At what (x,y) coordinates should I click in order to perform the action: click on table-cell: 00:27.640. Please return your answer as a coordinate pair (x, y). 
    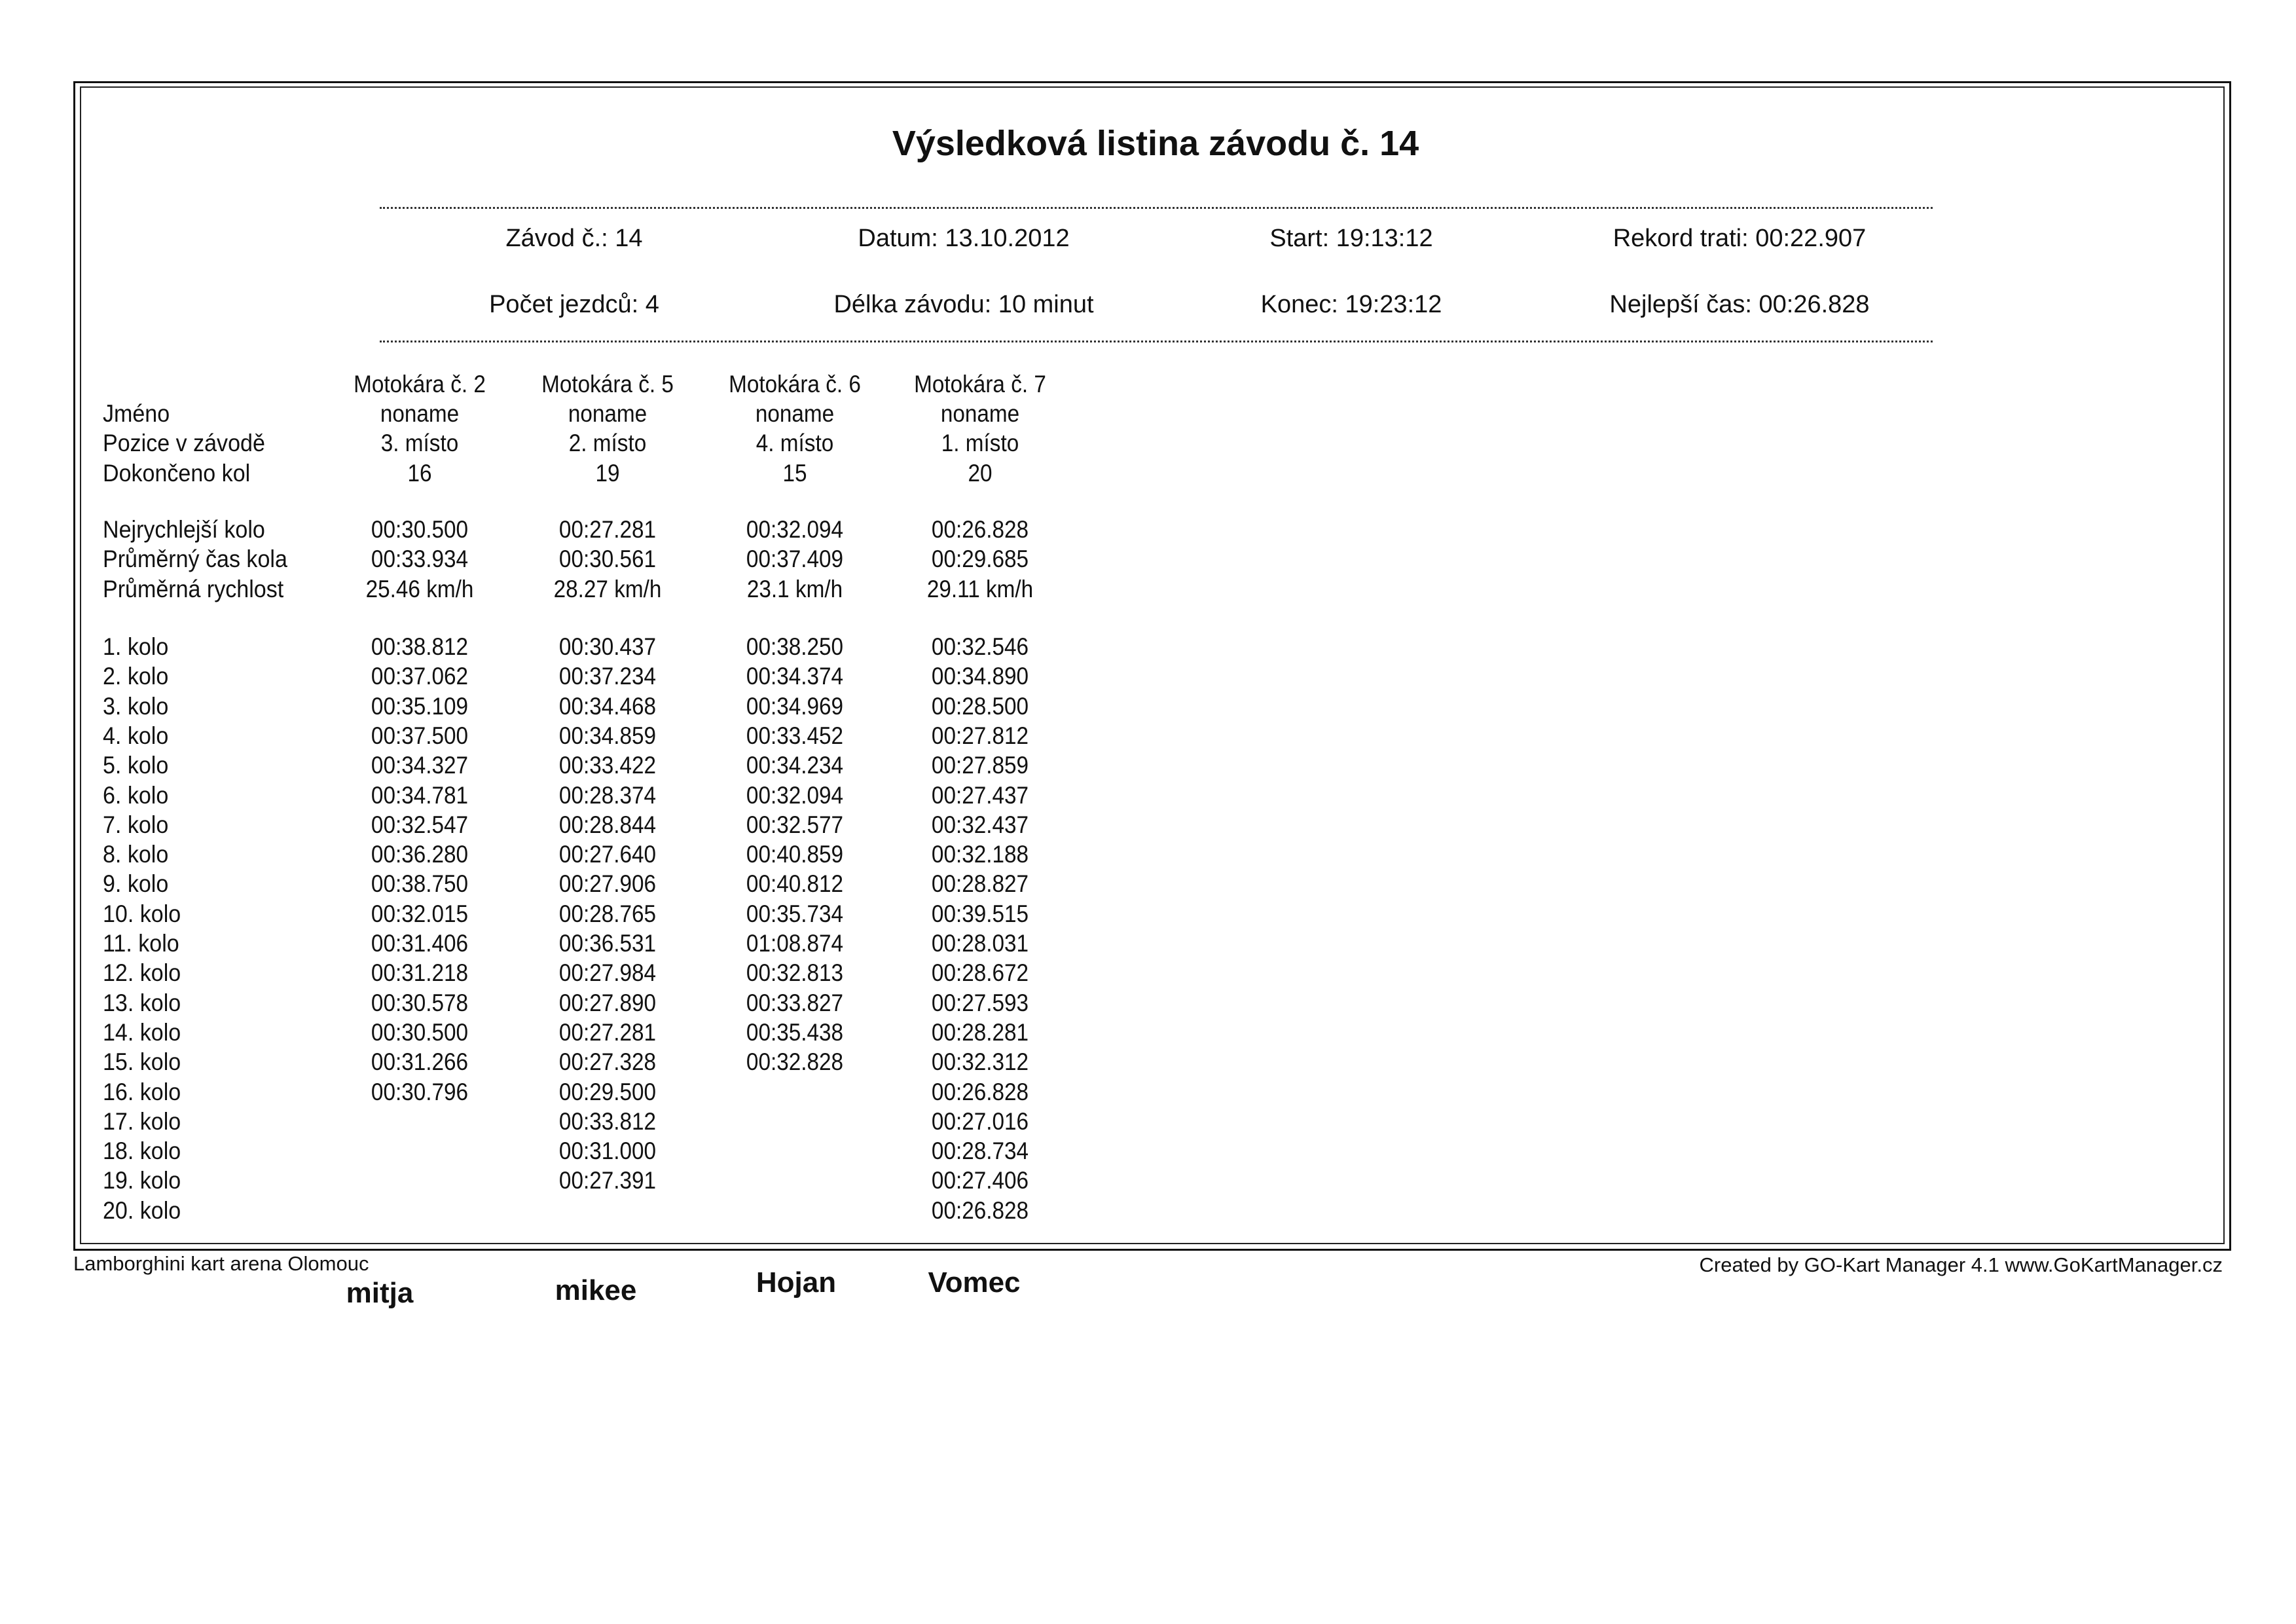
    Looking at the image, I should click on (607, 854).